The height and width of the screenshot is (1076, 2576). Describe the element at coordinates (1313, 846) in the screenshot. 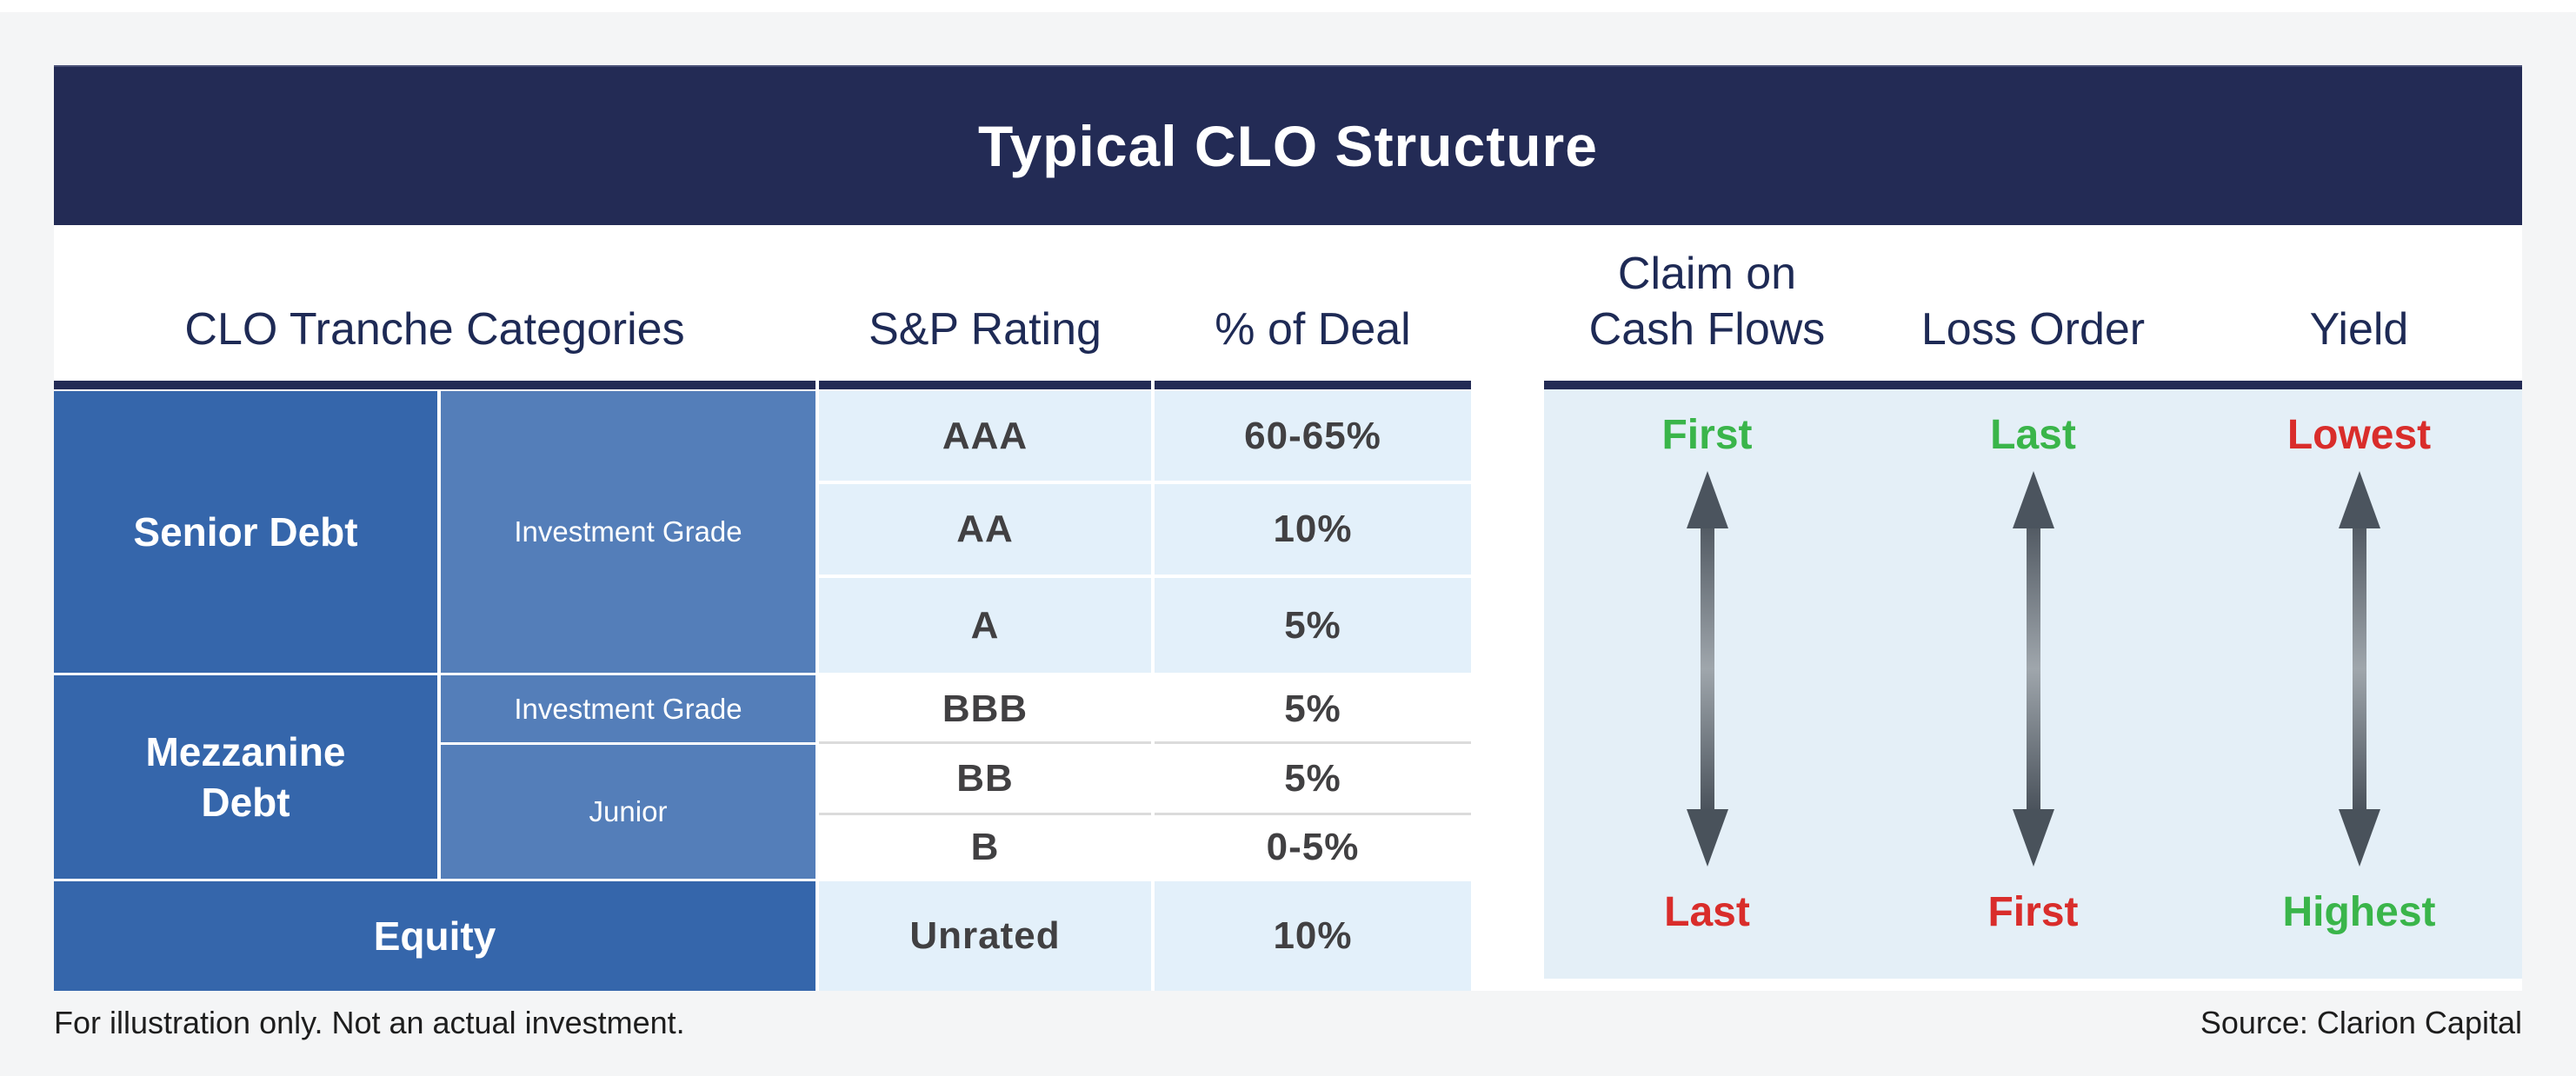

I see `pct-cell-b: 0-5%` at that location.